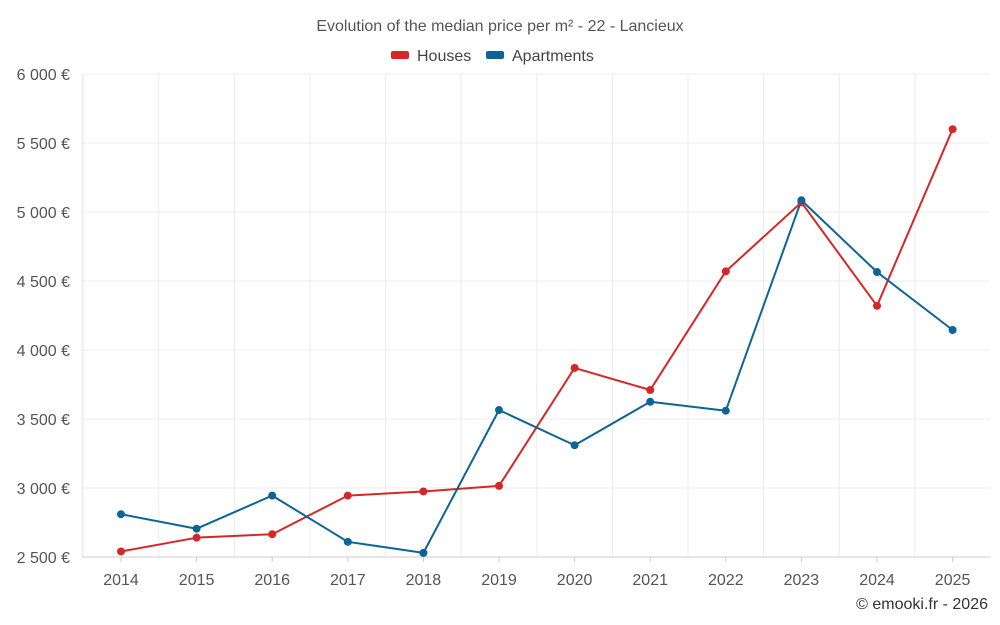 This screenshot has width=1000, height=625. I want to click on x-tick-label: 2014, so click(121, 580).